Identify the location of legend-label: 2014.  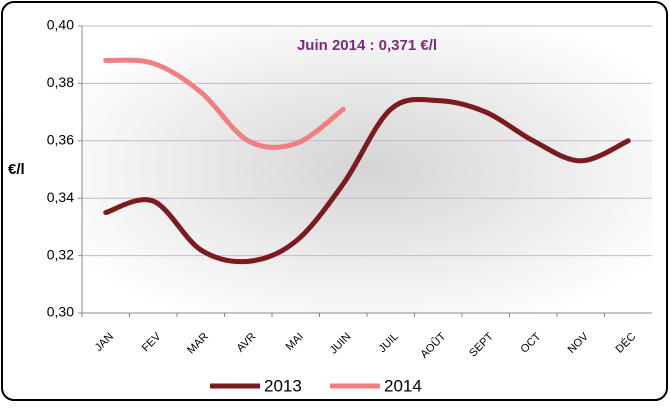
(403, 385).